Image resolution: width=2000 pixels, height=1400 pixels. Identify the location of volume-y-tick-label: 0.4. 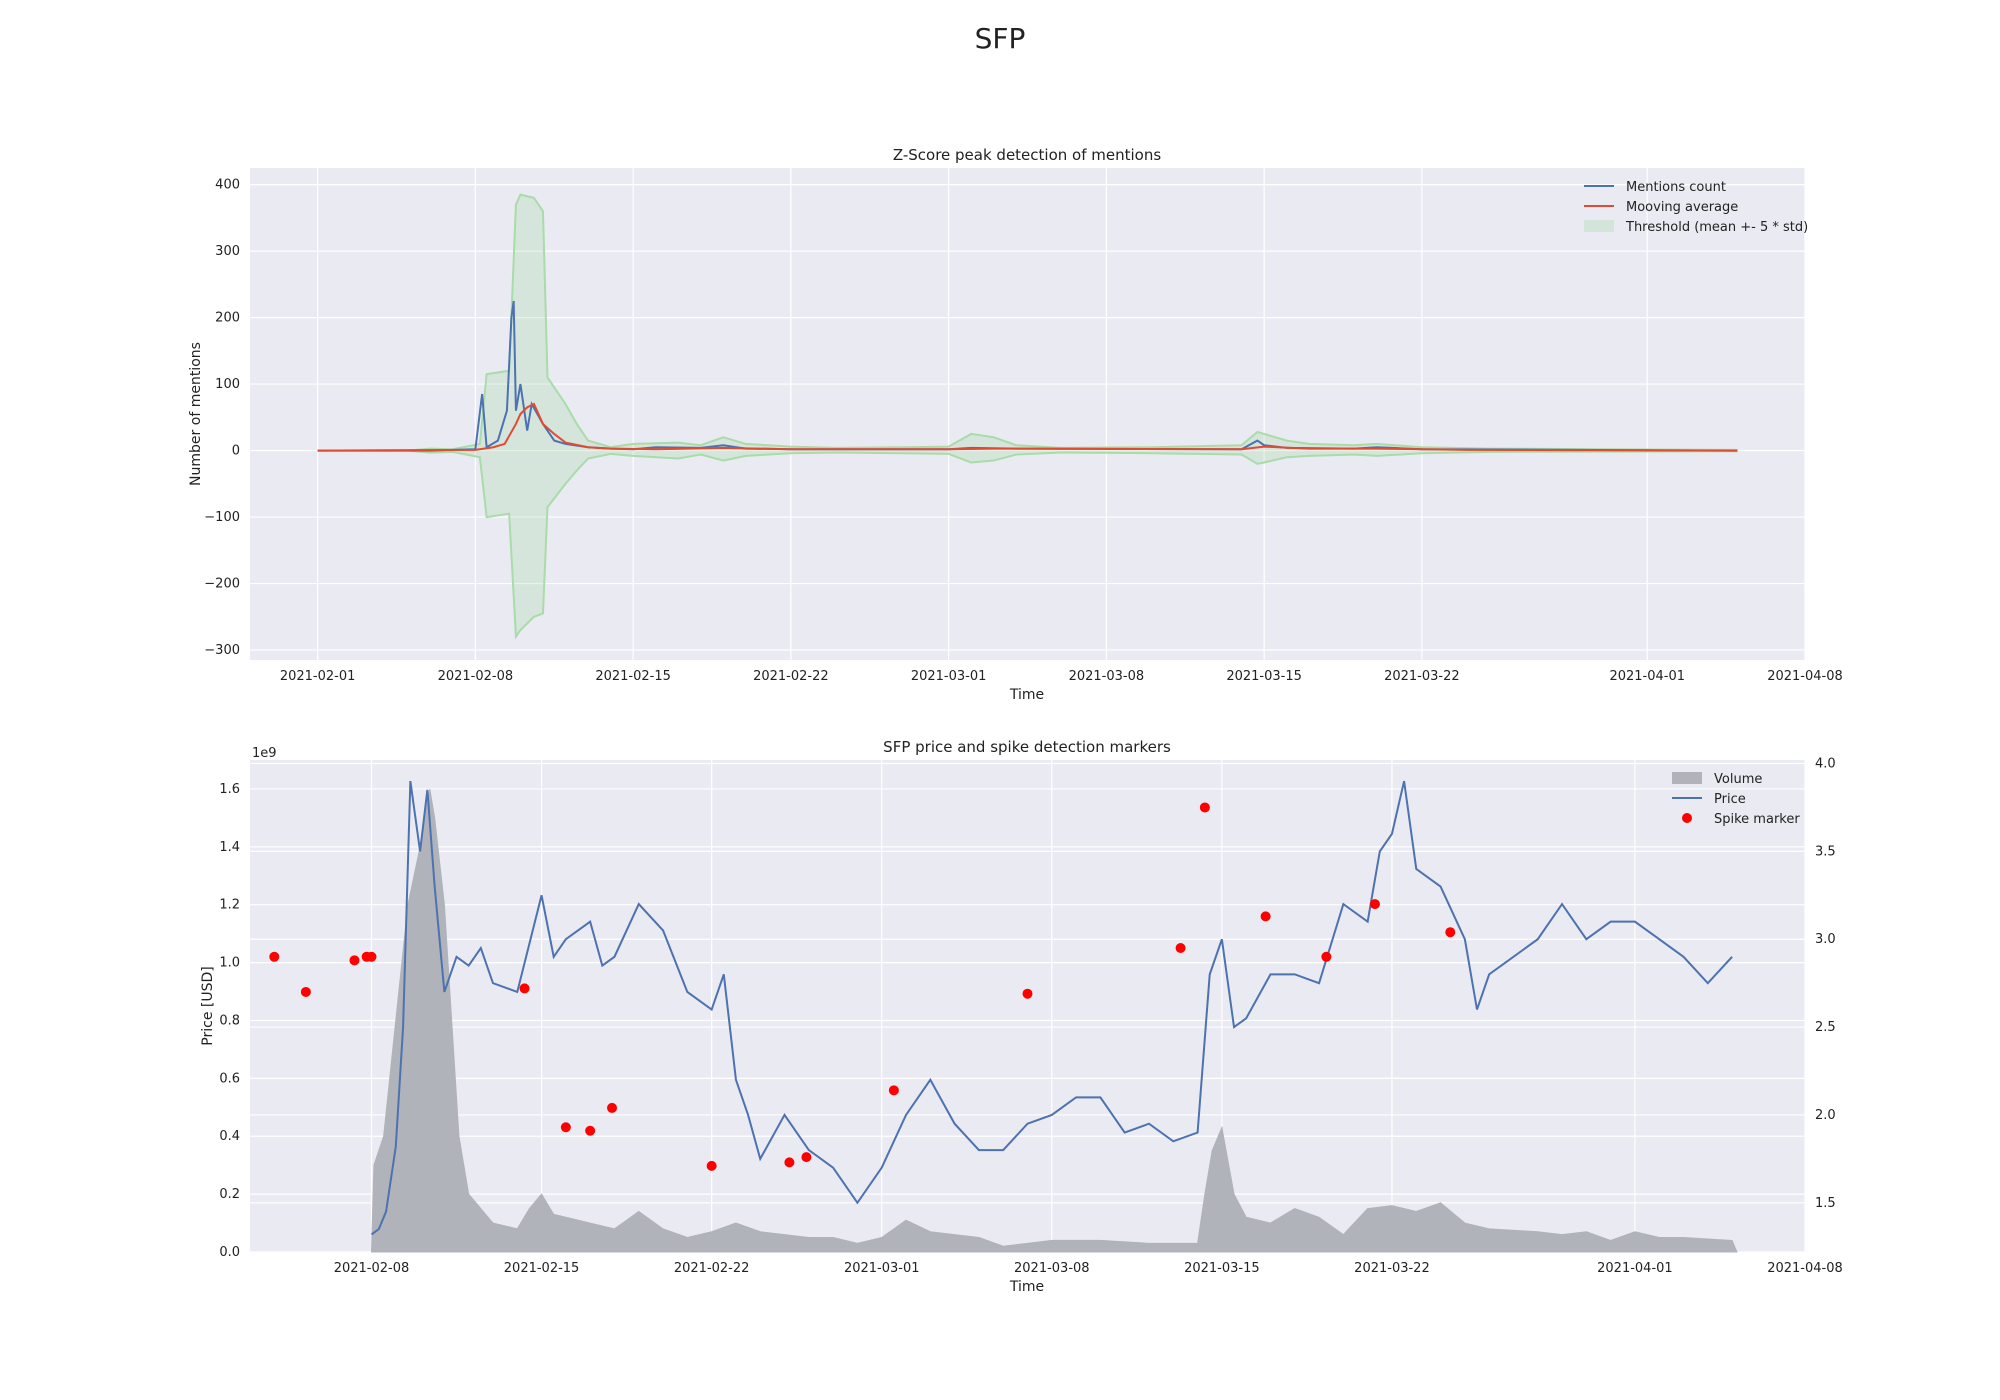
(229, 1136).